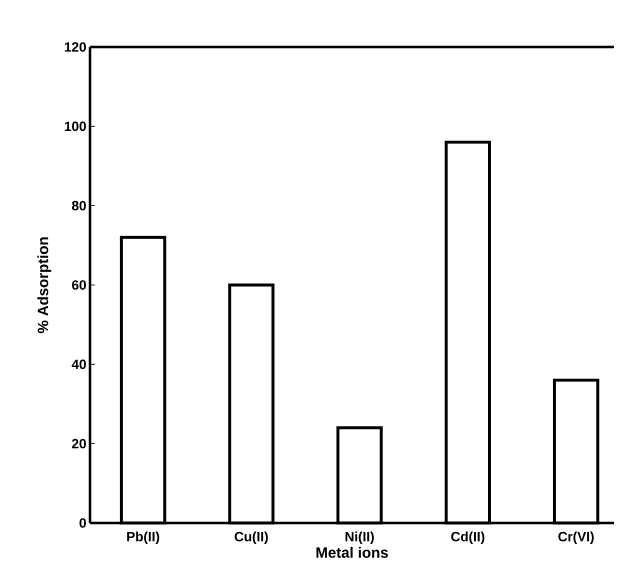  What do you see at coordinates (352, 552) in the screenshot?
I see `x-axis-title: Metal ions` at bounding box center [352, 552].